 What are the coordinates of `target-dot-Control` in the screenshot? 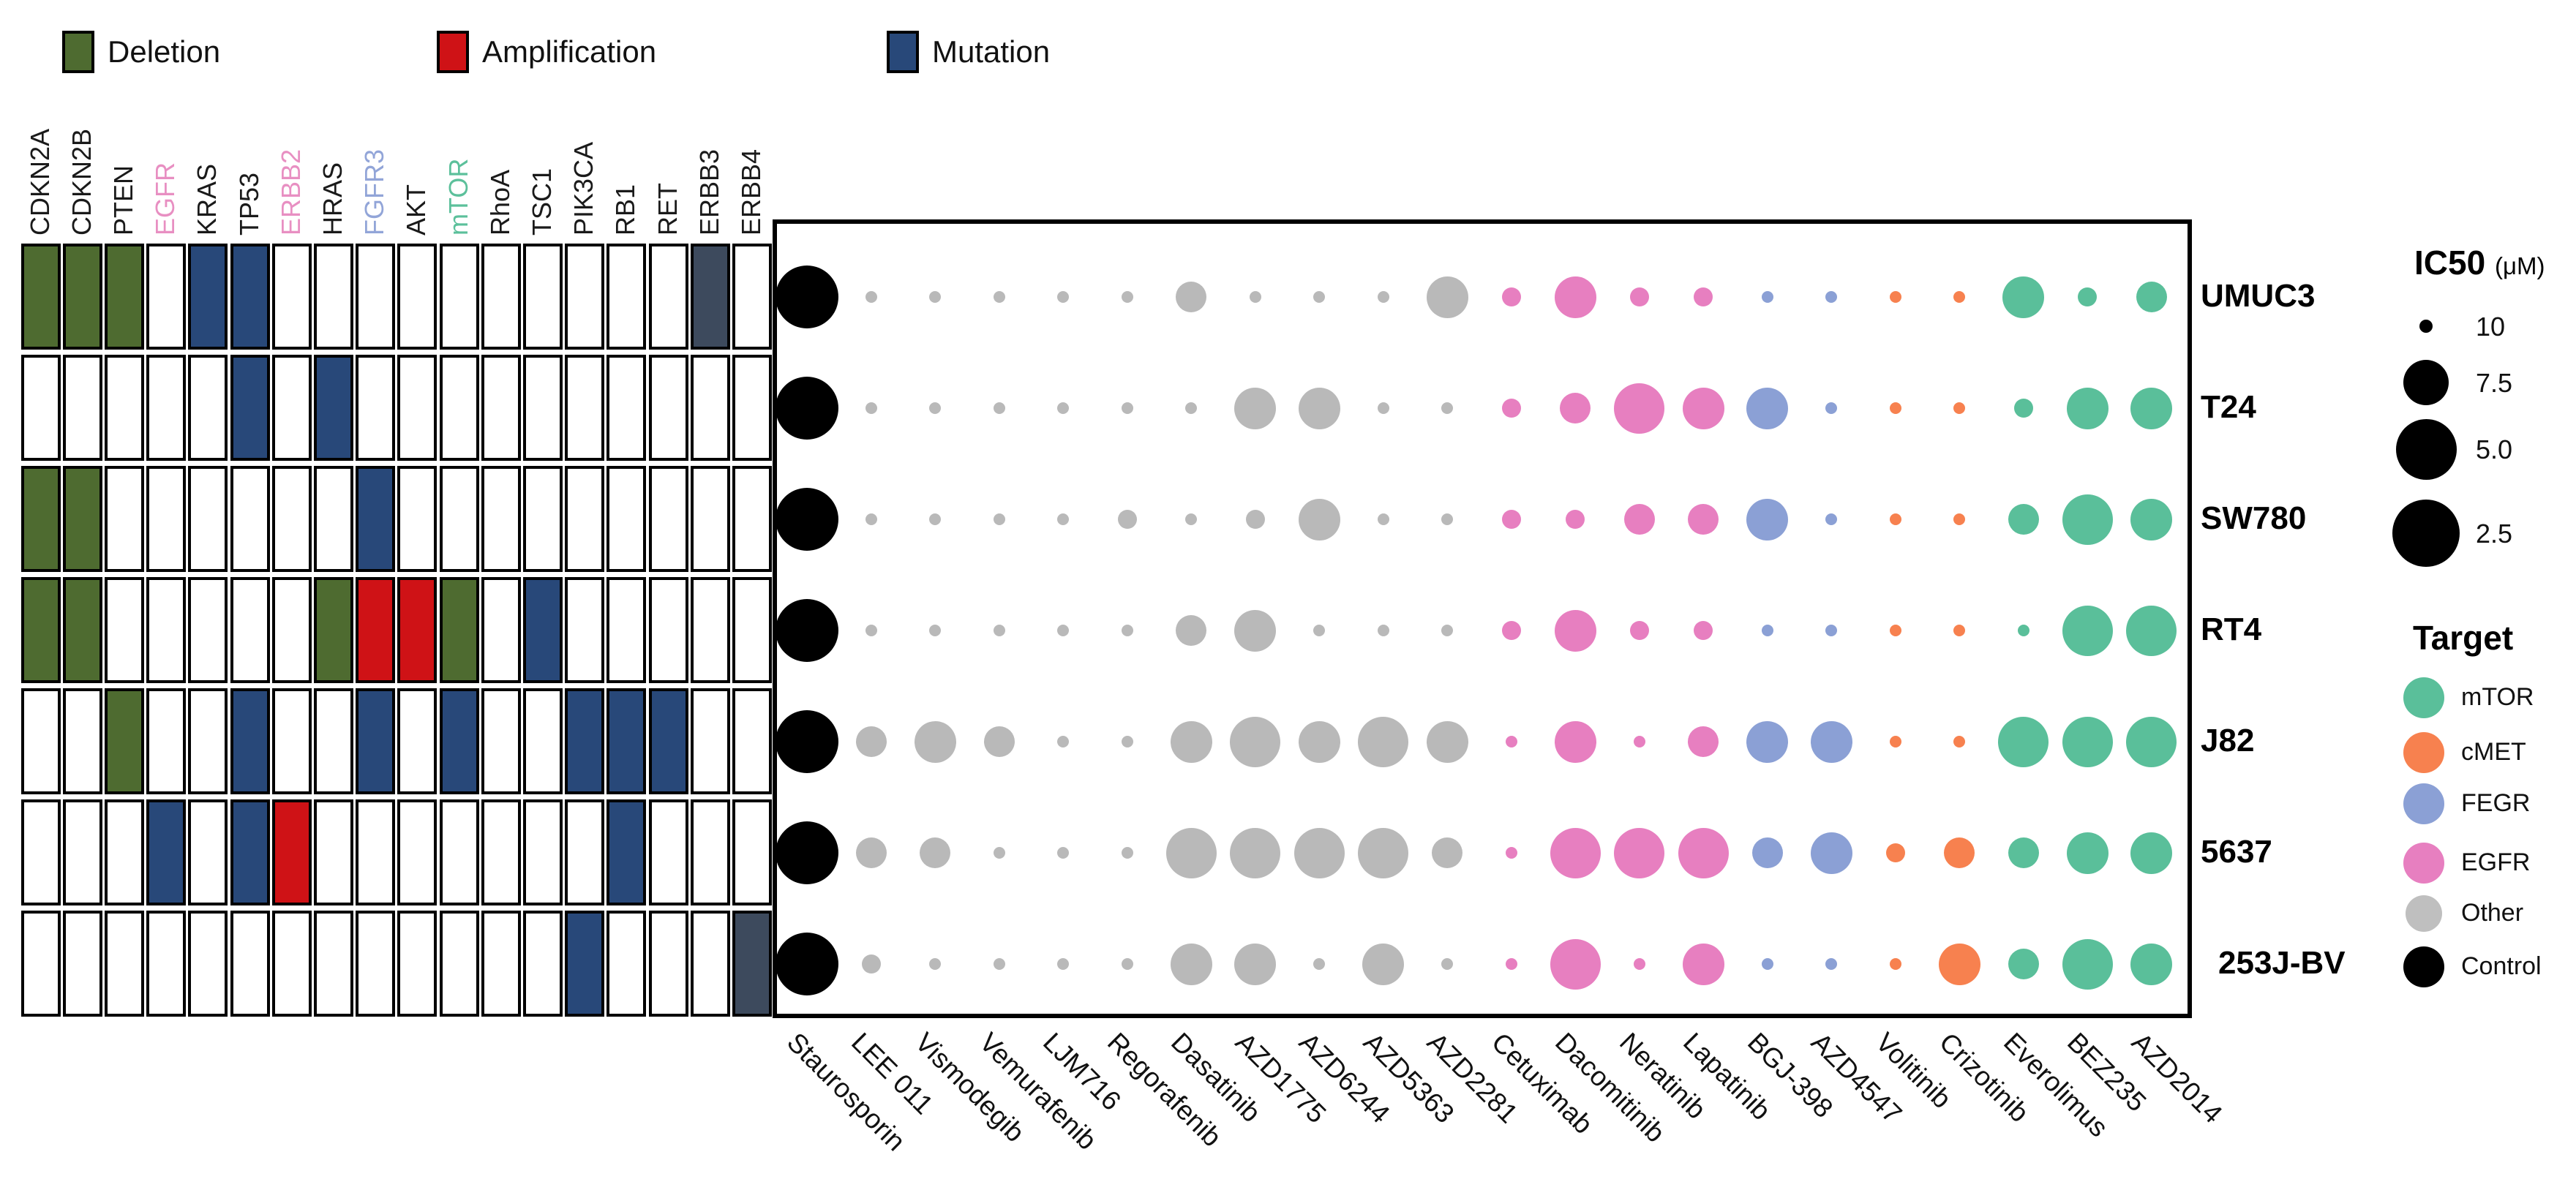 It's located at (2423, 966).